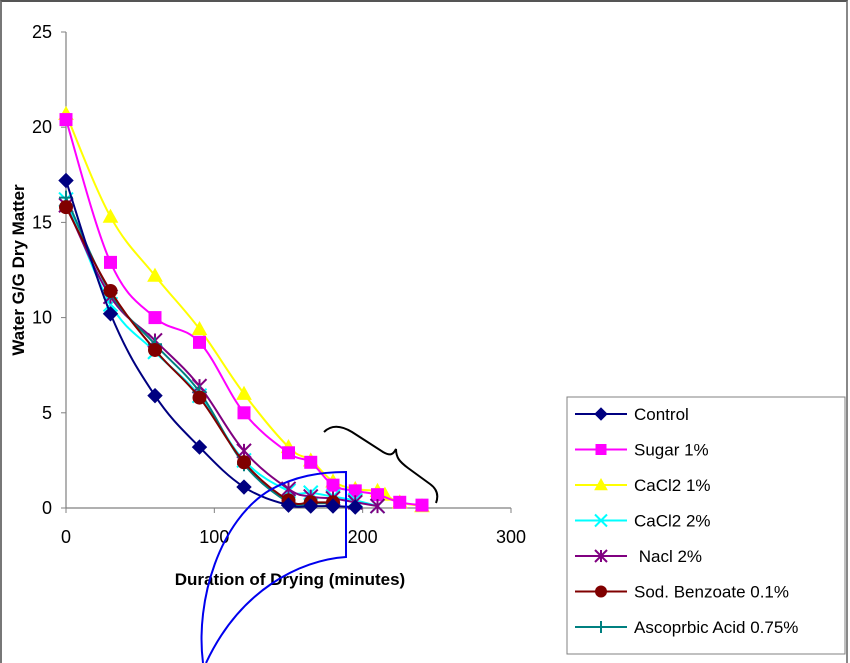 This screenshot has width=850, height=663. What do you see at coordinates (632, 414) in the screenshot?
I see `legend-item: Control` at bounding box center [632, 414].